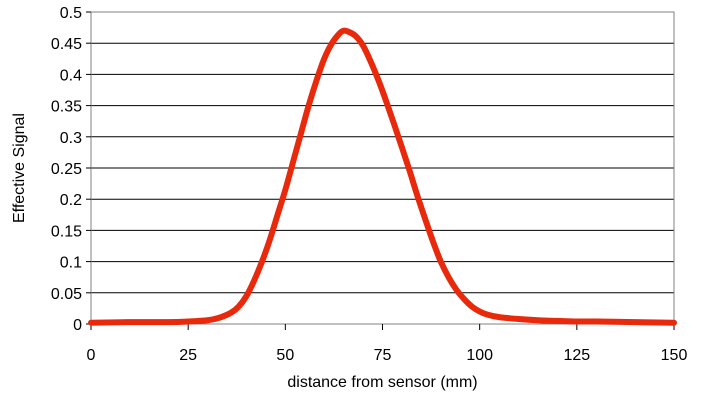  Describe the element at coordinates (91, 355) in the screenshot. I see `x-tick-label: 0` at that location.